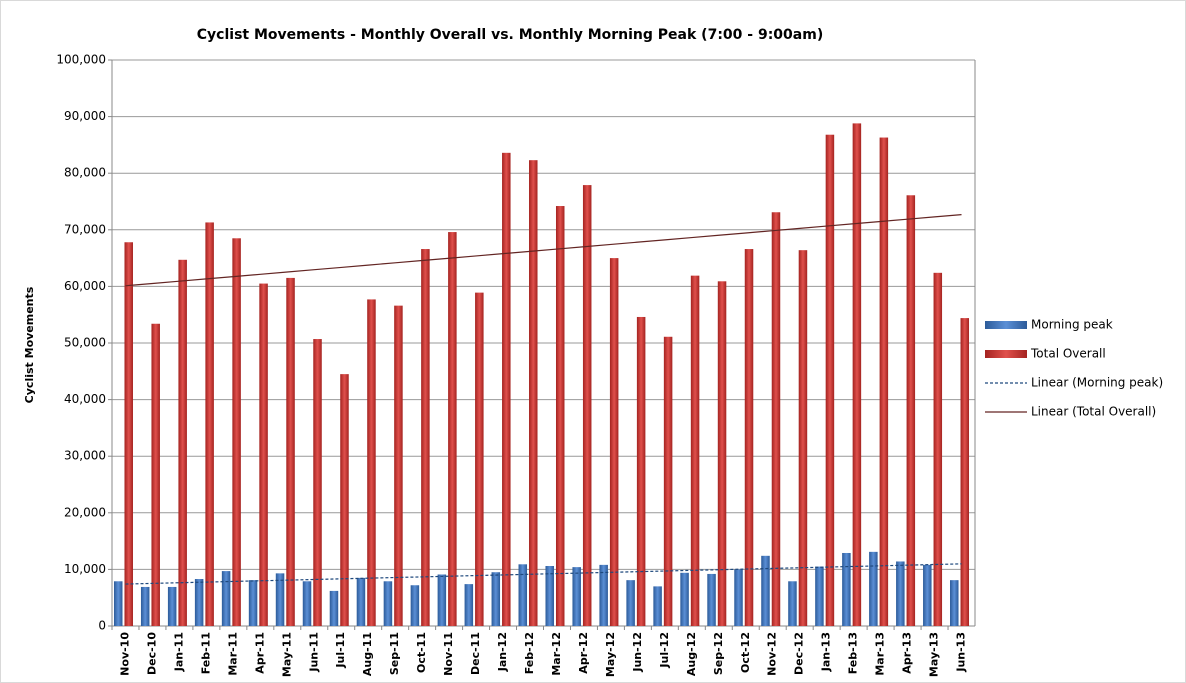  What do you see at coordinates (178, 652) in the screenshot?
I see `x-tick-label: Jan-11` at bounding box center [178, 652].